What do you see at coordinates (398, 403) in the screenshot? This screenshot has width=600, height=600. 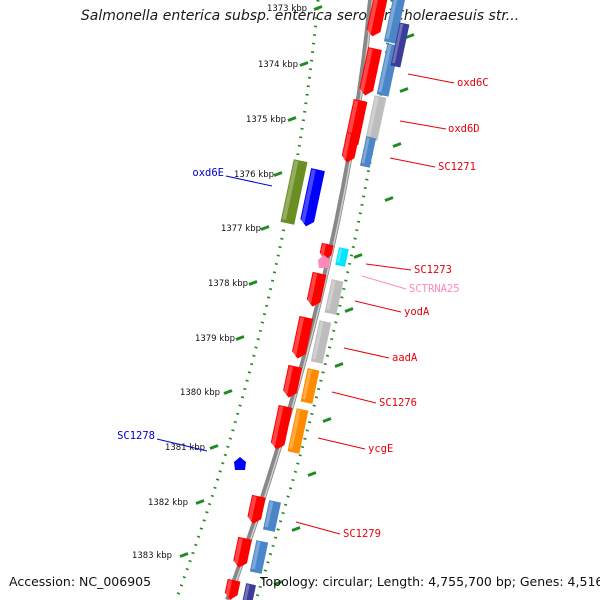 I see `gene-label: SC1276` at bounding box center [398, 403].